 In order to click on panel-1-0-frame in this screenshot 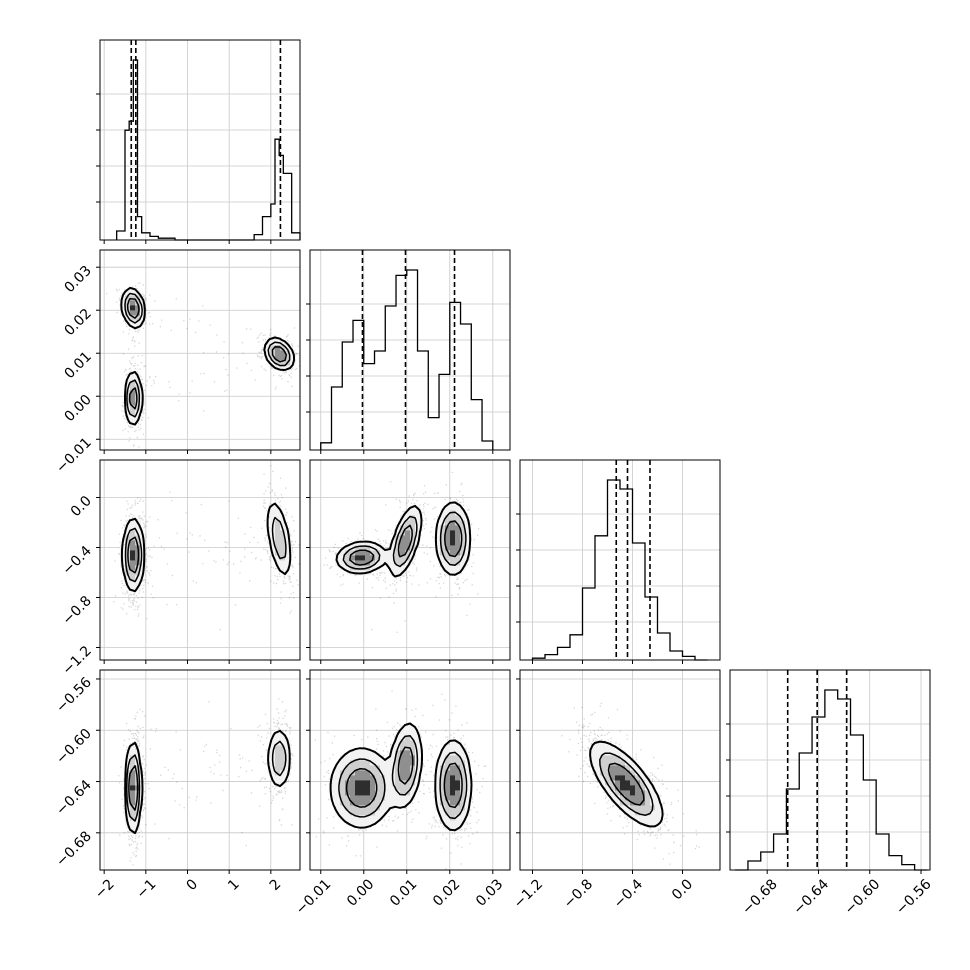, I will do `click(200, 350)`.